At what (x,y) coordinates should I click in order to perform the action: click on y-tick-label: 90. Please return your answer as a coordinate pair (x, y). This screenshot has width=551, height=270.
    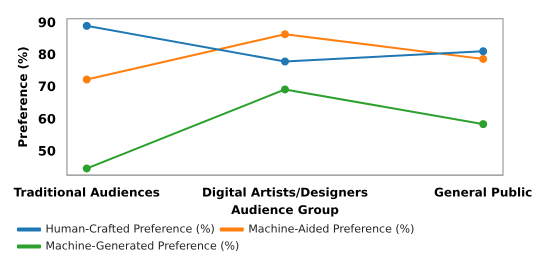
    Looking at the image, I should click on (47, 23).